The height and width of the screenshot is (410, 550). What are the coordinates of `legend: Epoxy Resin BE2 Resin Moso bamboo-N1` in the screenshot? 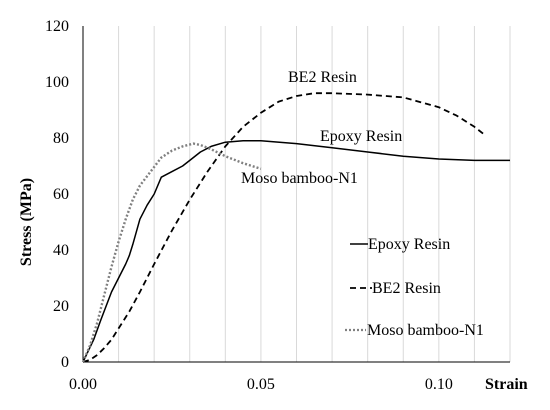 It's located at (414, 287).